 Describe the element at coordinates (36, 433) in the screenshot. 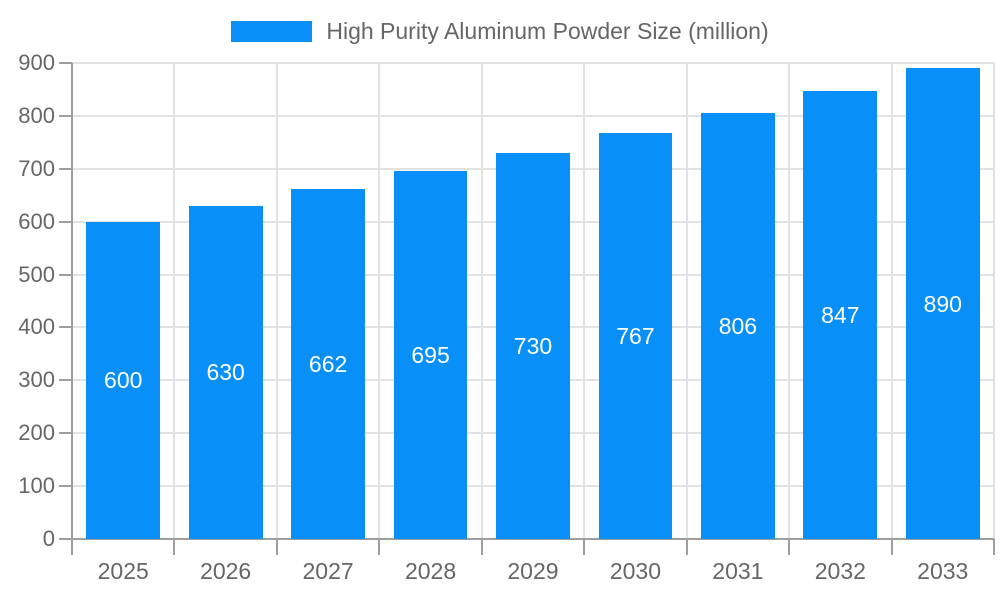

I see `y-axis-label: 200` at that location.